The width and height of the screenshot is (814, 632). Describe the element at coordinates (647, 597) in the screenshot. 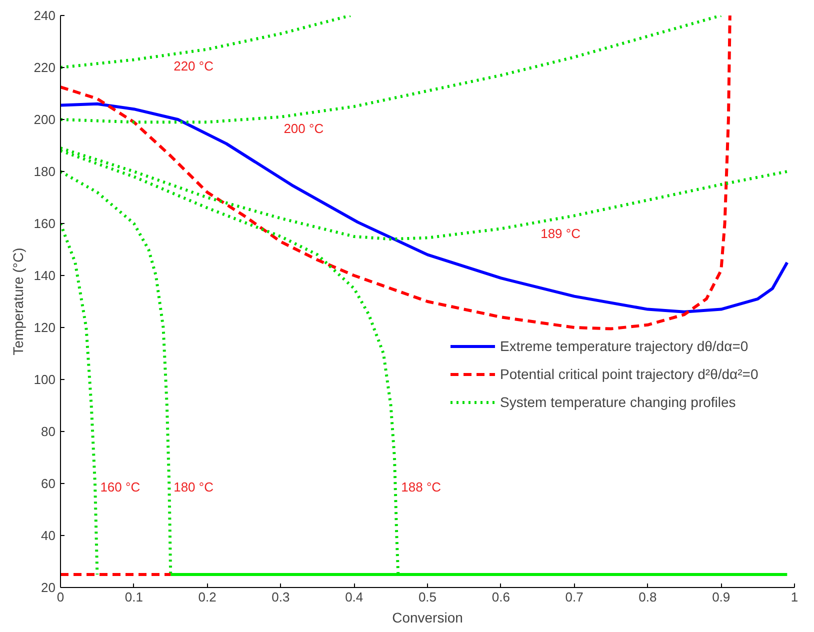

I see `x-tick-label: 0.8` at that location.